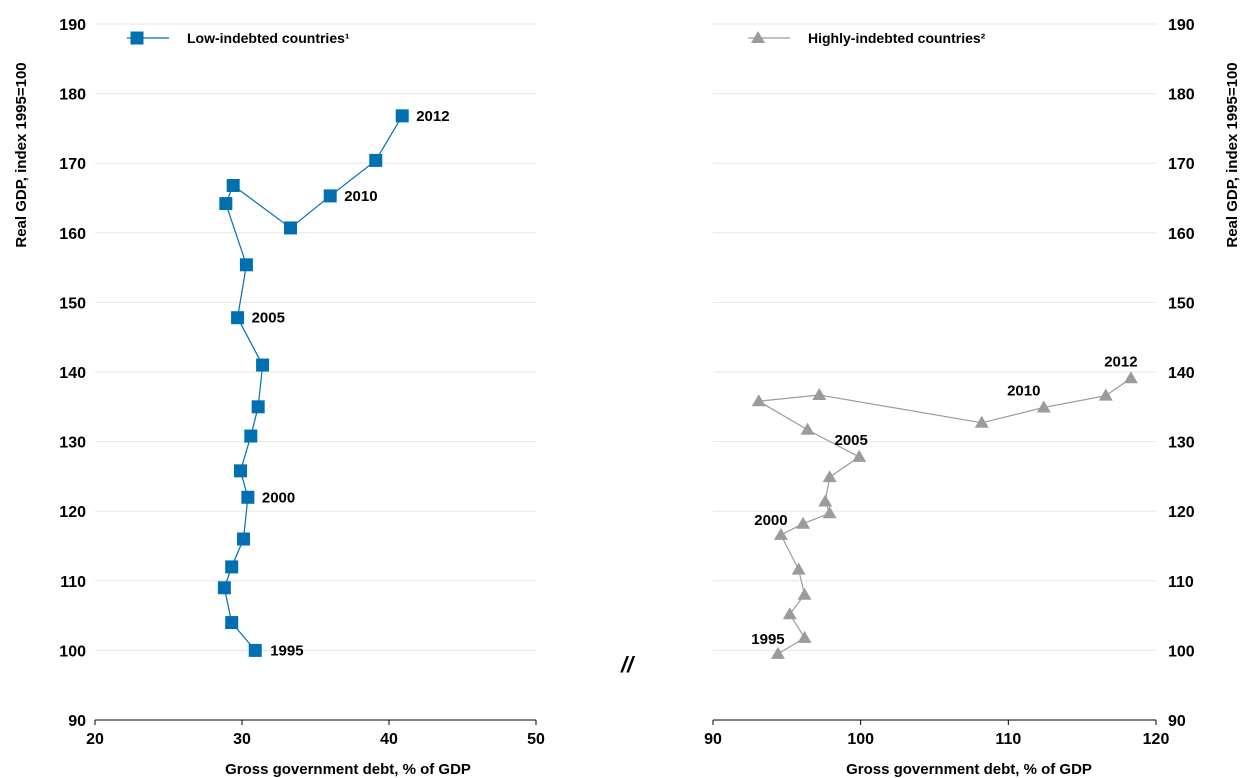  Describe the element at coordinates (860, 739) in the screenshot. I see `x-tick-label: 100` at that location.